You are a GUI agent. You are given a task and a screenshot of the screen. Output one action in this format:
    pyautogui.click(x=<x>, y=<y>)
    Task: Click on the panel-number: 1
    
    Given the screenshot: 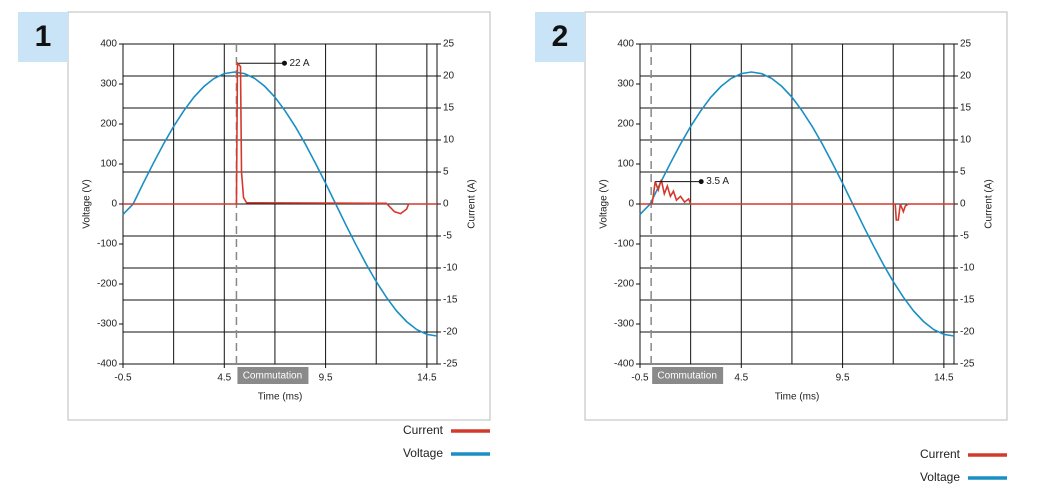 What is the action you would take?
    pyautogui.click(x=43, y=36)
    